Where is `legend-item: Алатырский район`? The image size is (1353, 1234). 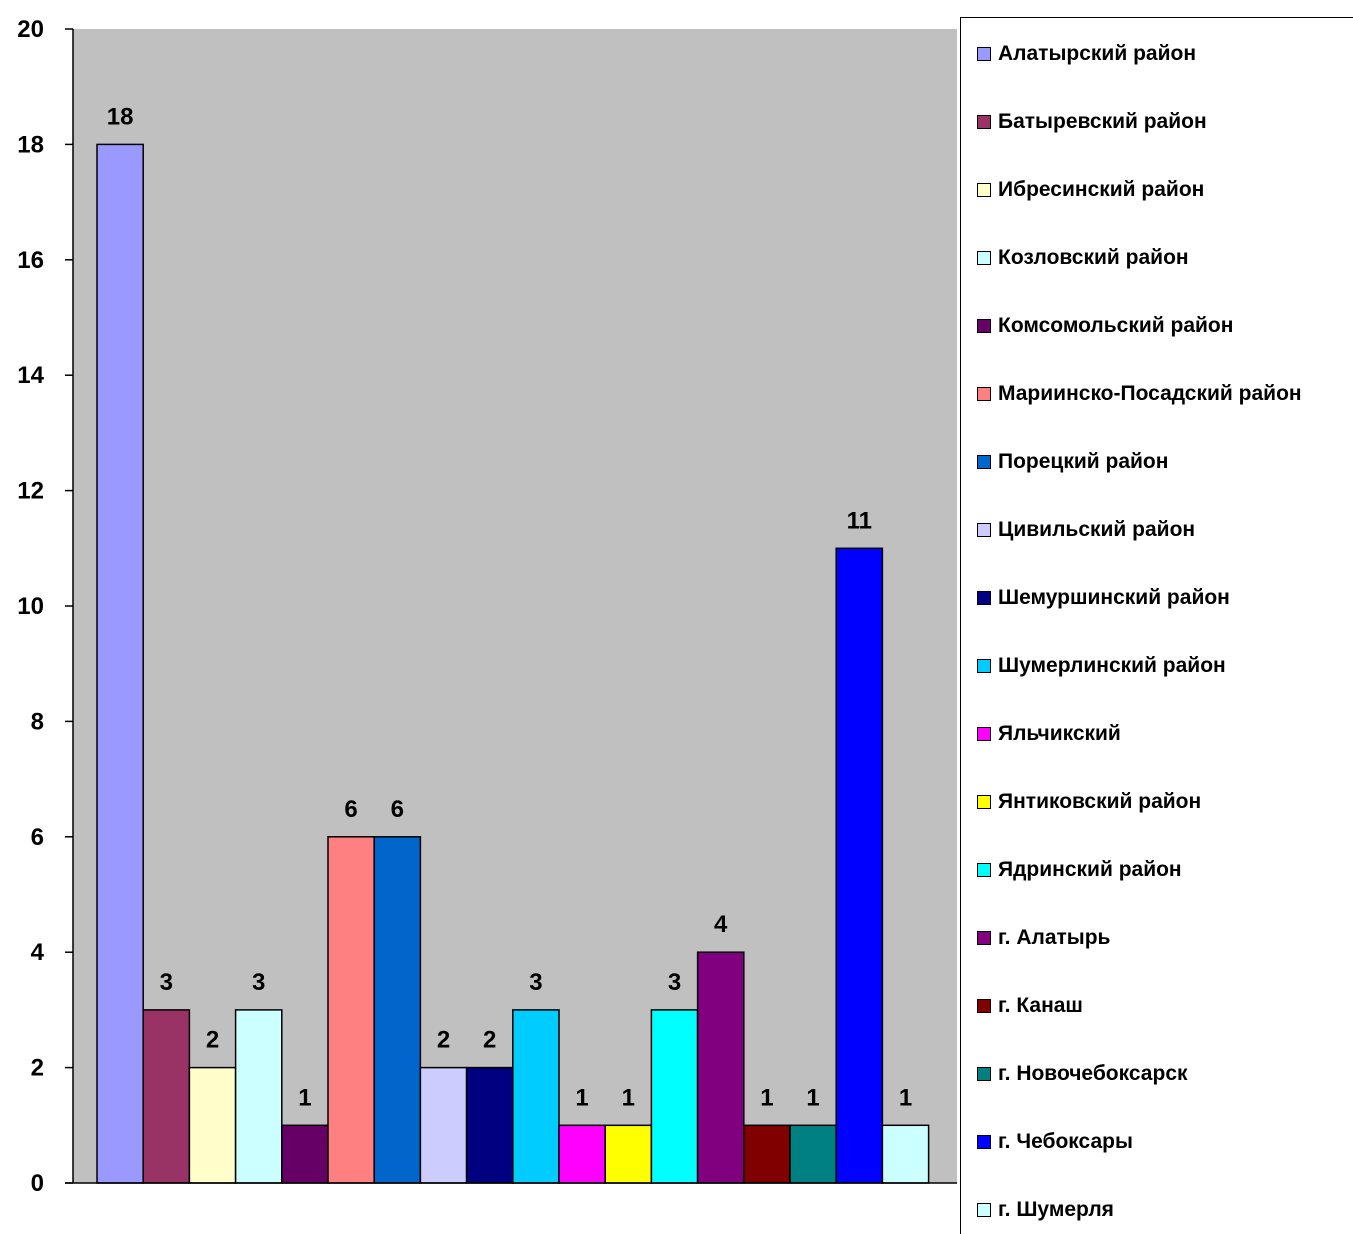
legend-item: Алатырский район is located at coordinates (1086, 54).